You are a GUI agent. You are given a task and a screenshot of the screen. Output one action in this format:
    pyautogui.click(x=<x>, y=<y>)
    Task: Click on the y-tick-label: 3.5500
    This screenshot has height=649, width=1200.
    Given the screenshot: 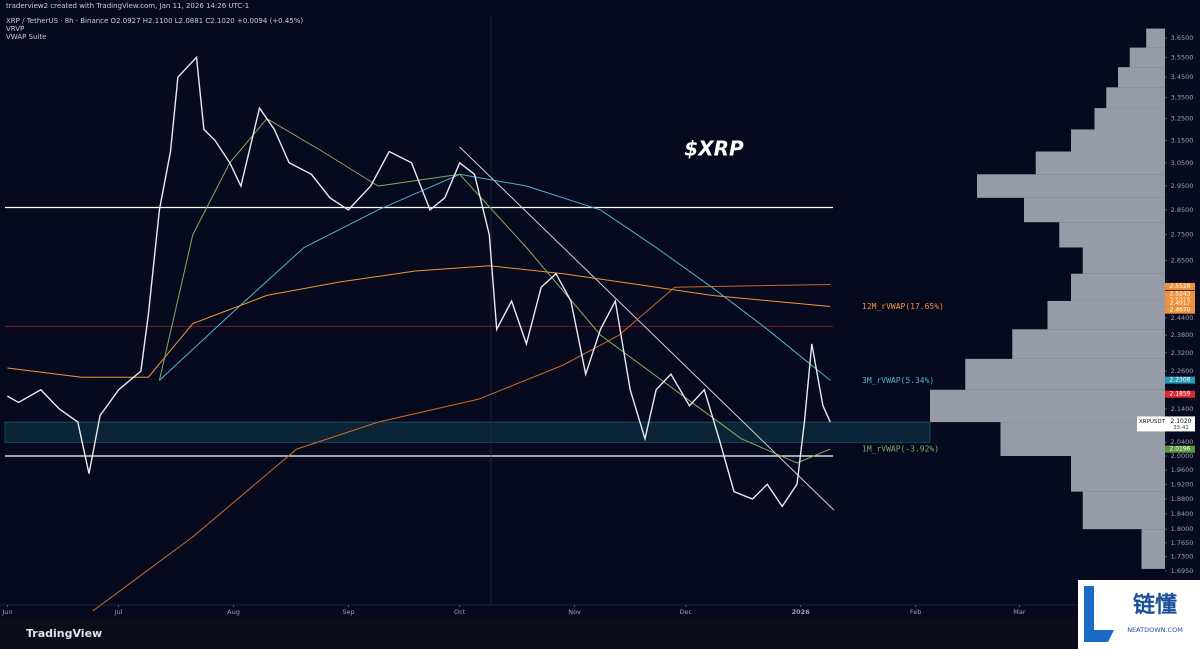 What is the action you would take?
    pyautogui.click(x=1182, y=57)
    